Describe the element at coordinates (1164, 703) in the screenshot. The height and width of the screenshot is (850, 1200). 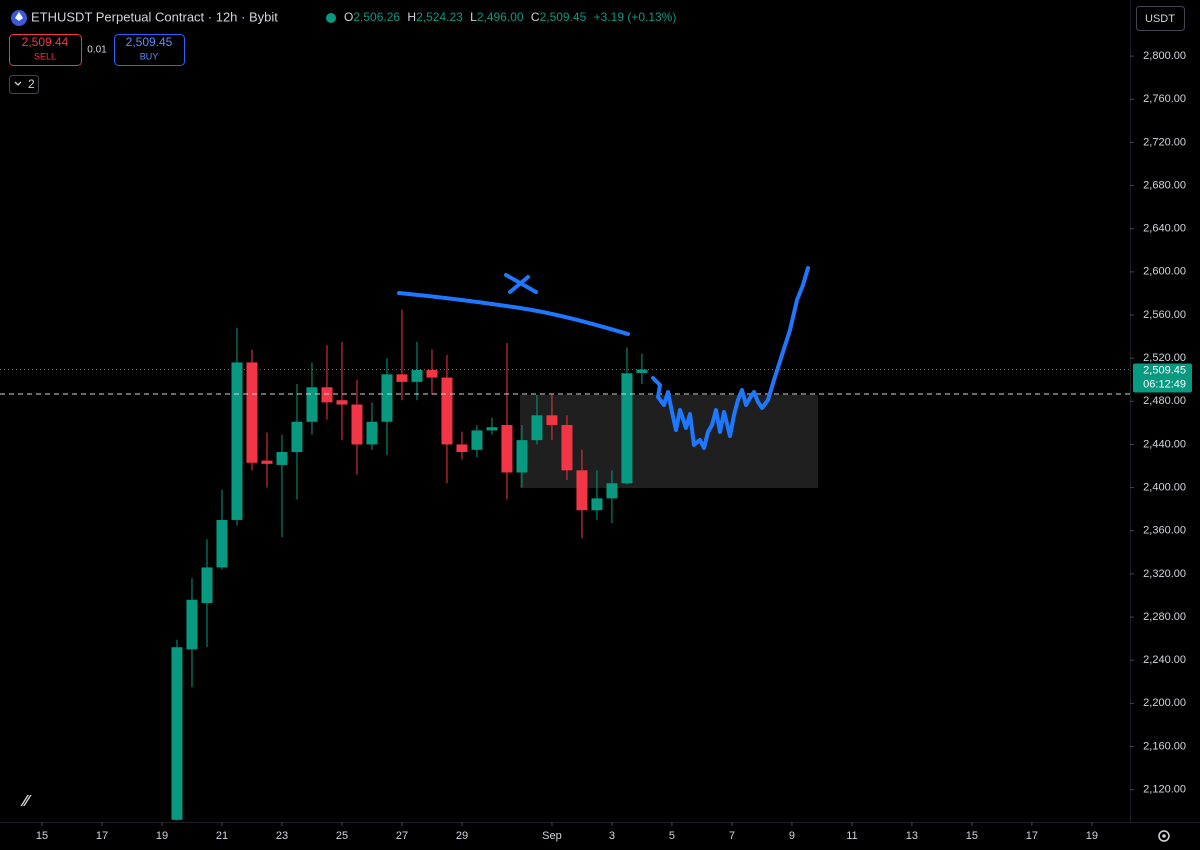
I see `y-tick-label: 2,200.00` at that location.